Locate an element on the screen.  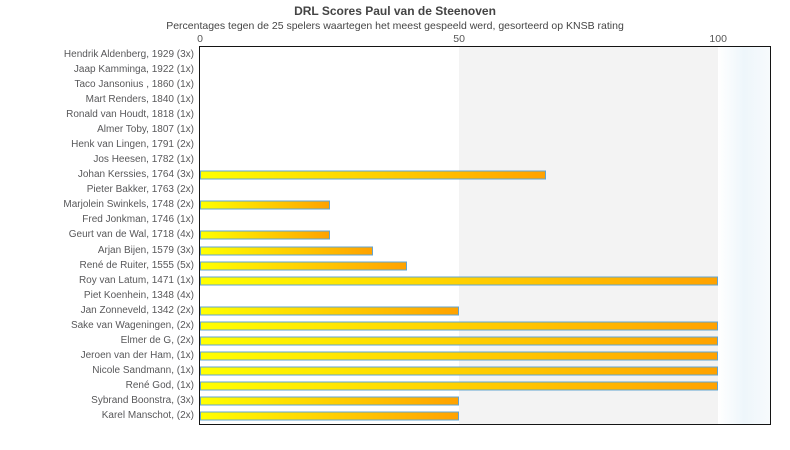
player-label: René de Ruiter, 1555 (5x) is located at coordinates (136, 265).